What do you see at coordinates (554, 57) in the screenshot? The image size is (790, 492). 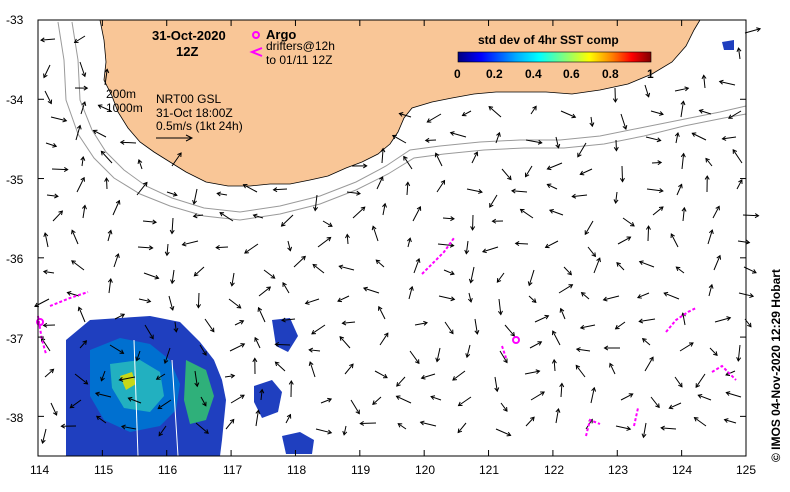 I see `colorbar` at bounding box center [554, 57].